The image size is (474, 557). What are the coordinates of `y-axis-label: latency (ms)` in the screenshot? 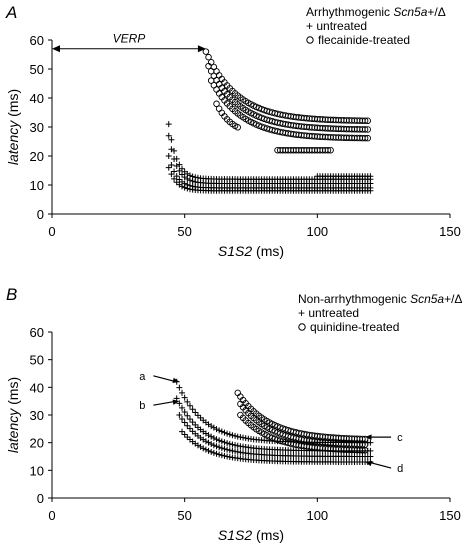 It's located at (13, 127).